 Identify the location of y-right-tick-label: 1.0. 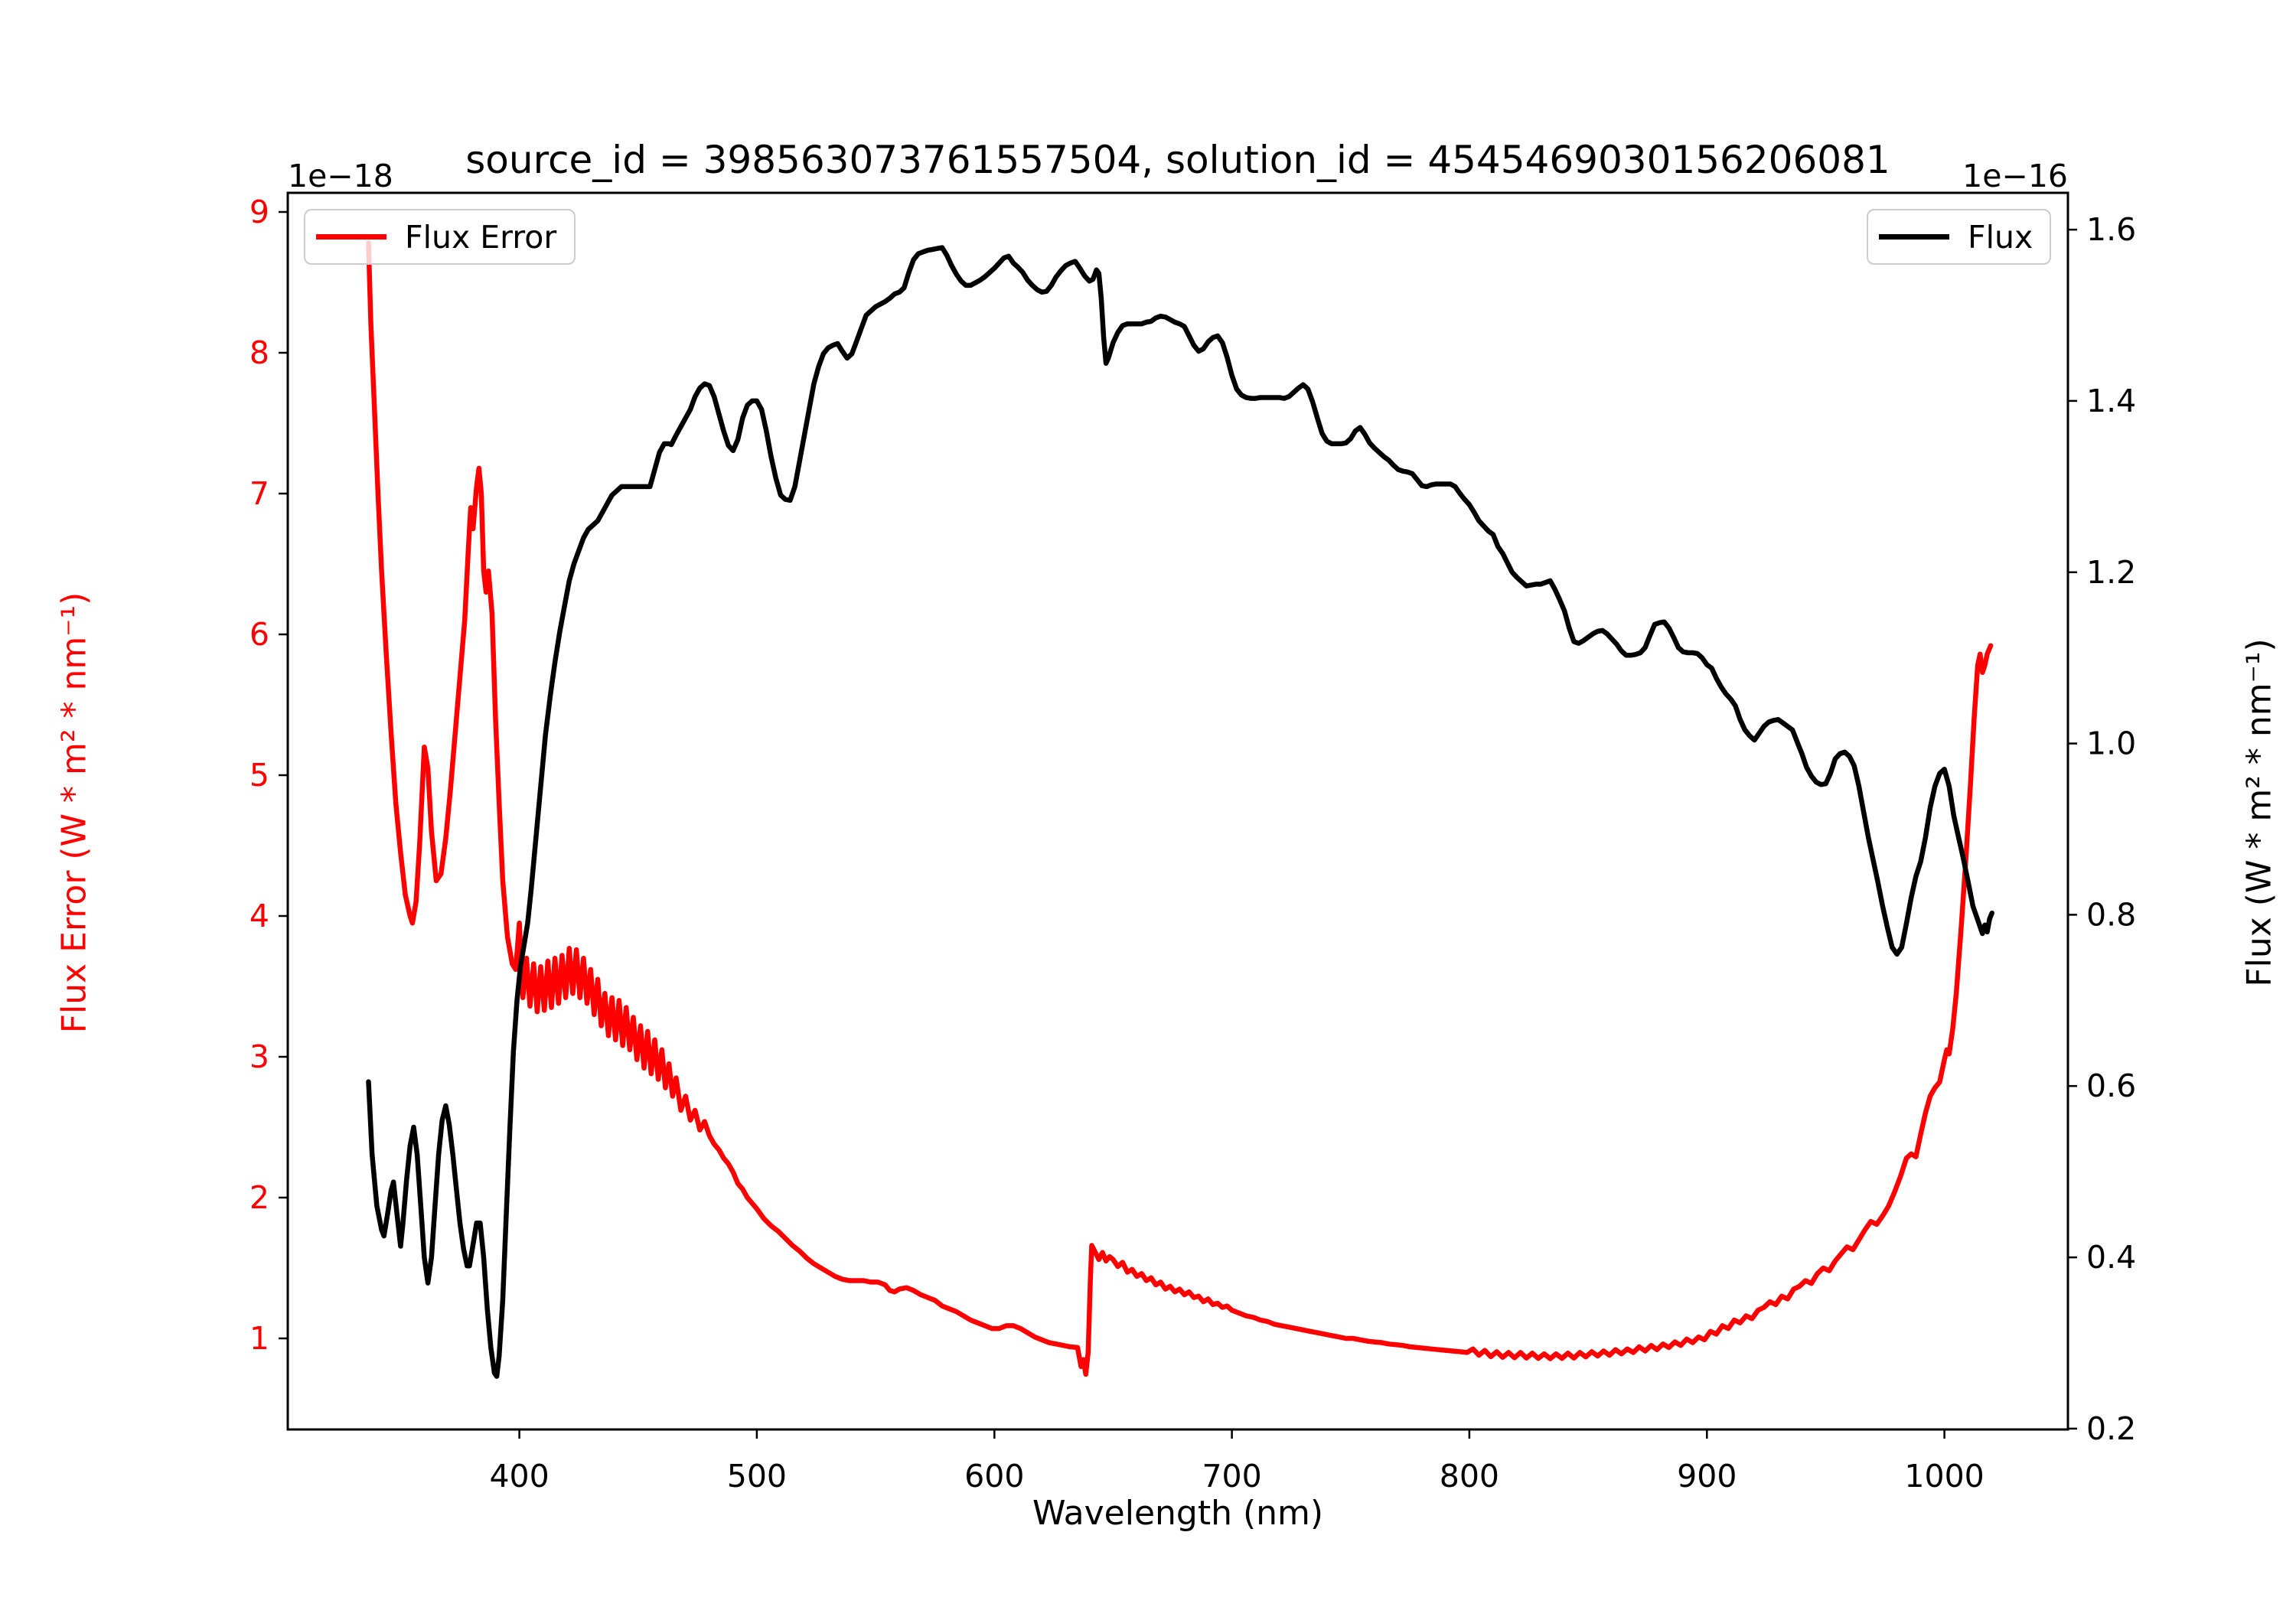
(2111, 743).